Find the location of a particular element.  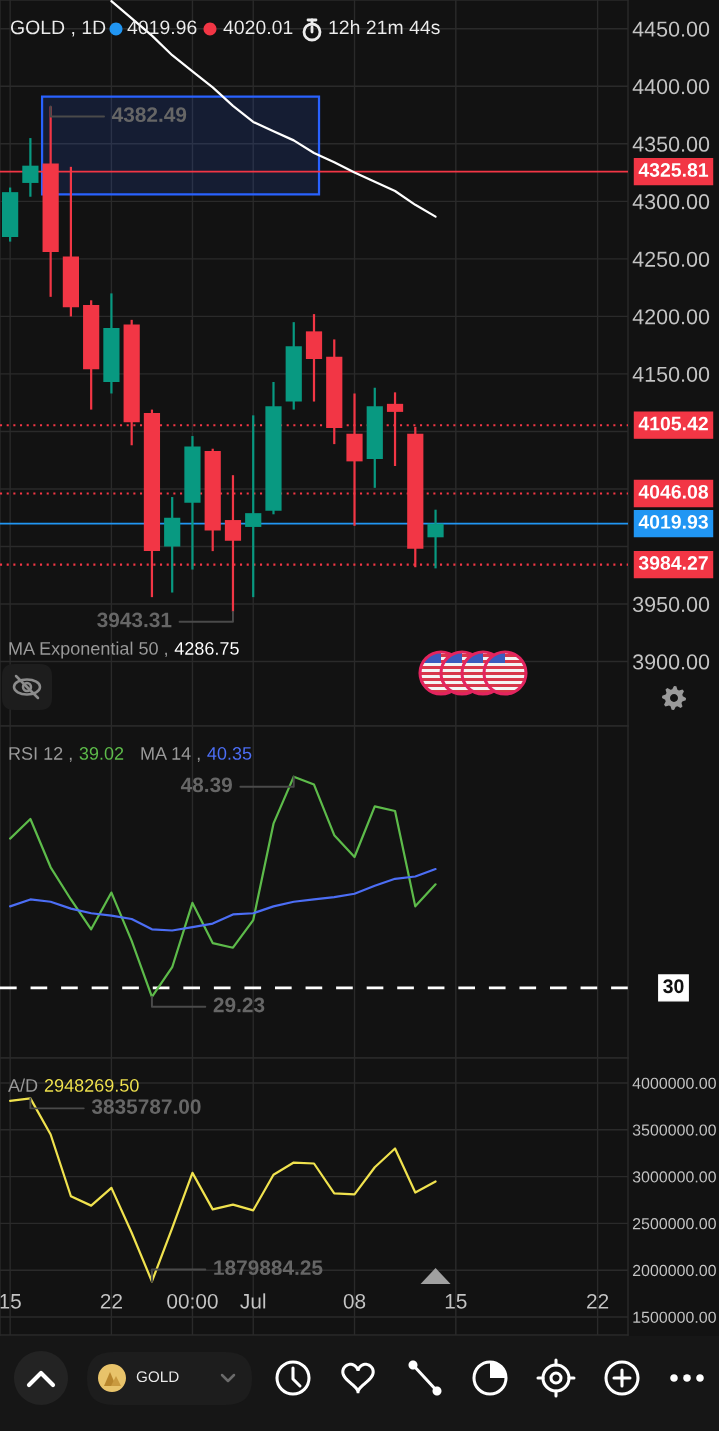

y-tick-label: 4200.00 is located at coordinates (671, 317).